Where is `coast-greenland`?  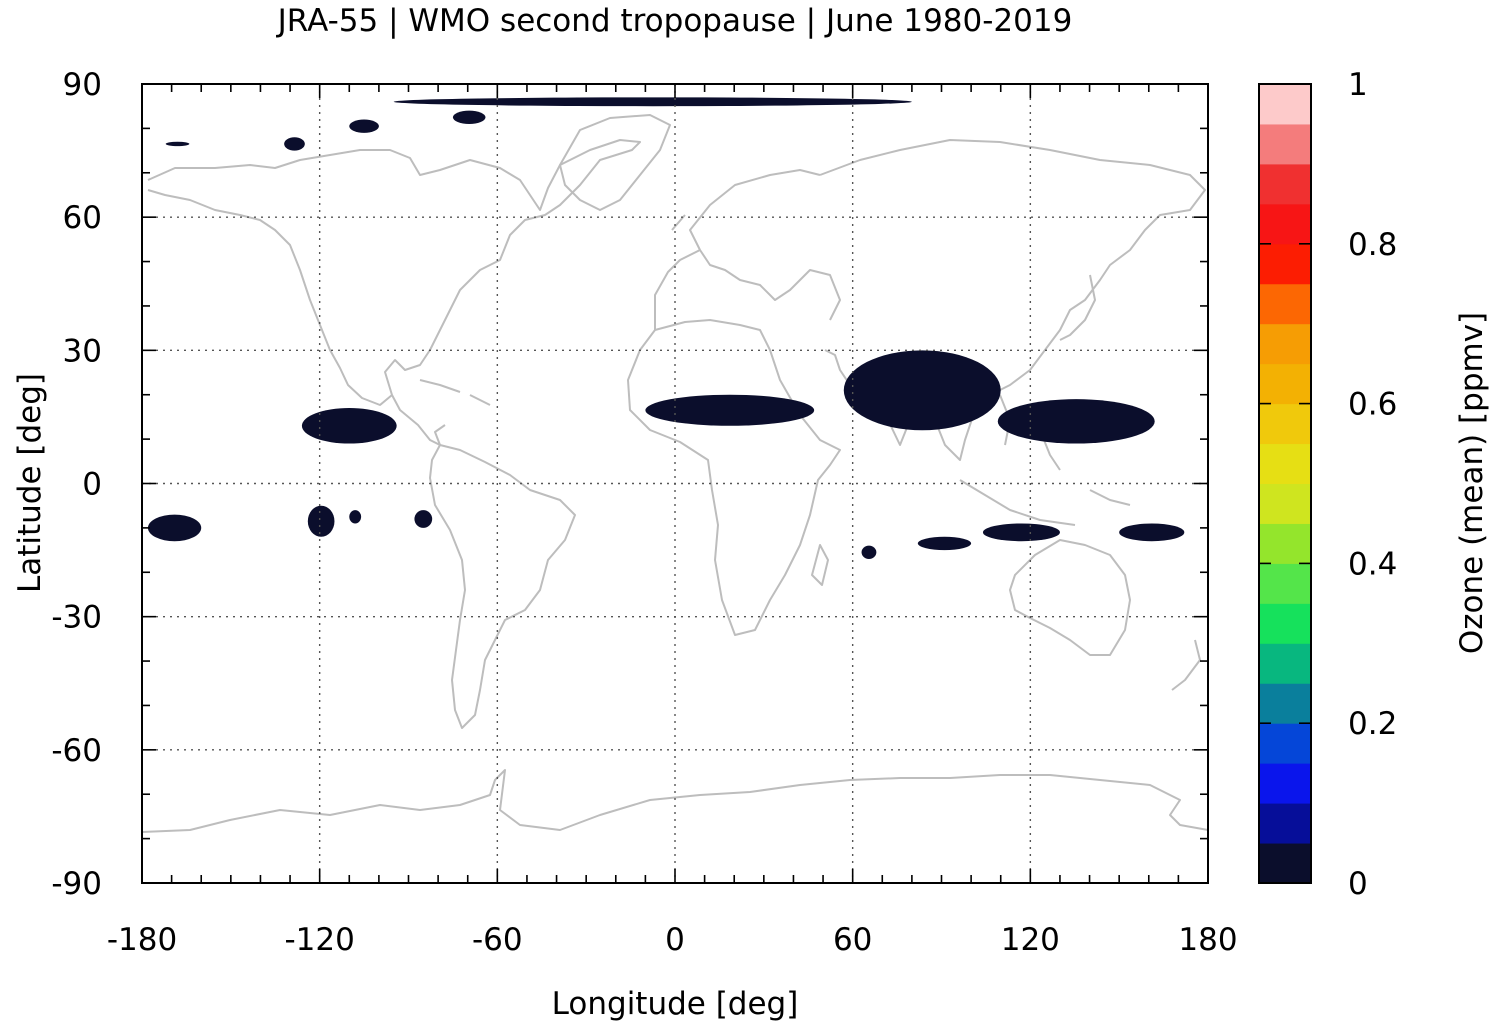
coast-greenland is located at coordinates (615, 162).